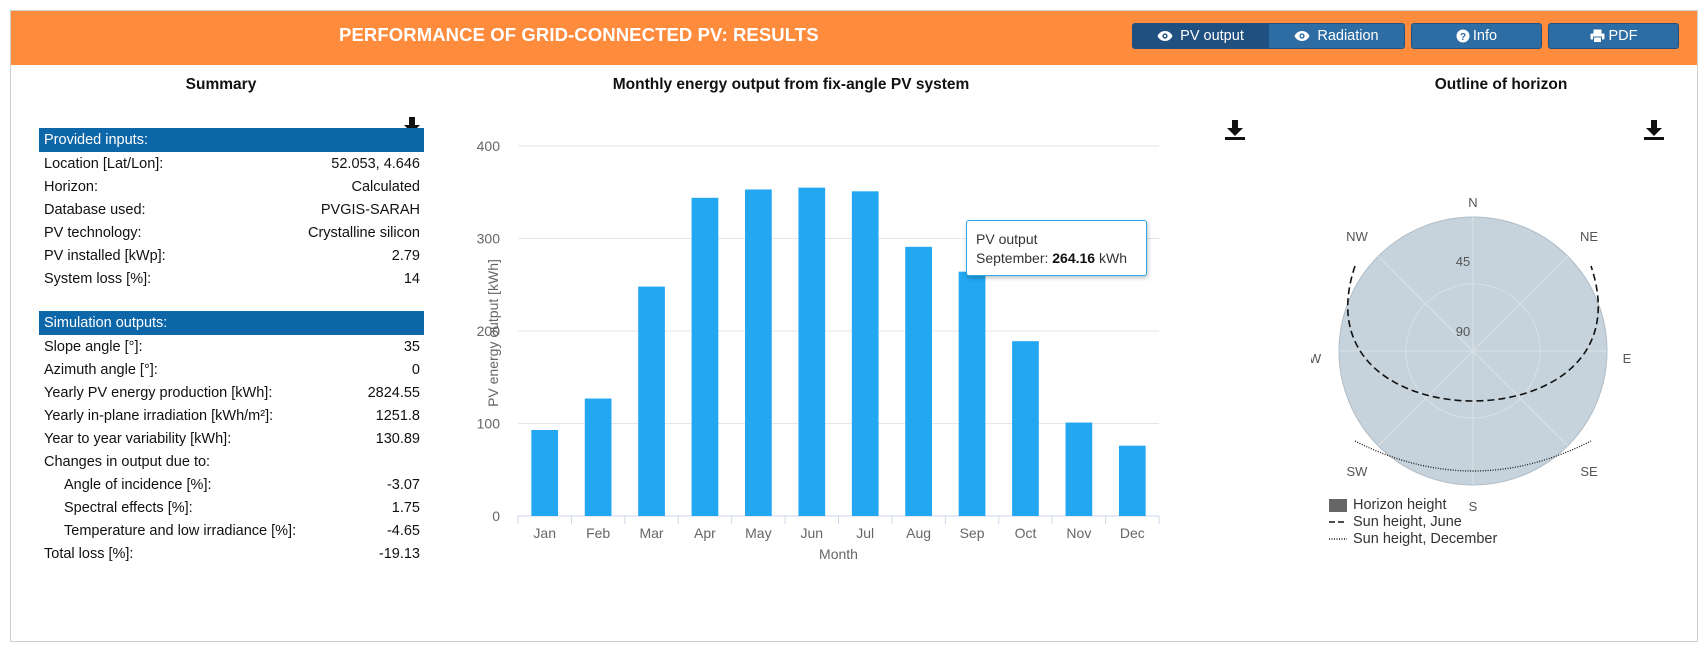 This screenshot has width=1703, height=649. I want to click on tooltip-body: September: 264.16 kWh, so click(1056, 258).